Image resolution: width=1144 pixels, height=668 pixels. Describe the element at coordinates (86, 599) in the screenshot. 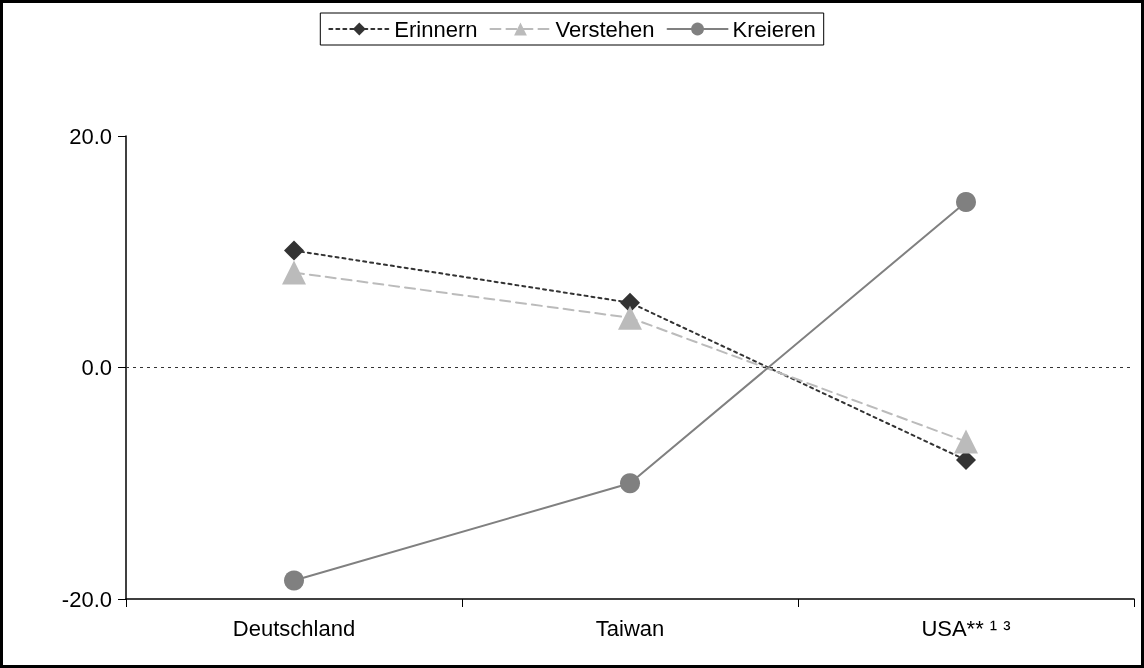

I see `y-tick-label: -20.0` at that location.